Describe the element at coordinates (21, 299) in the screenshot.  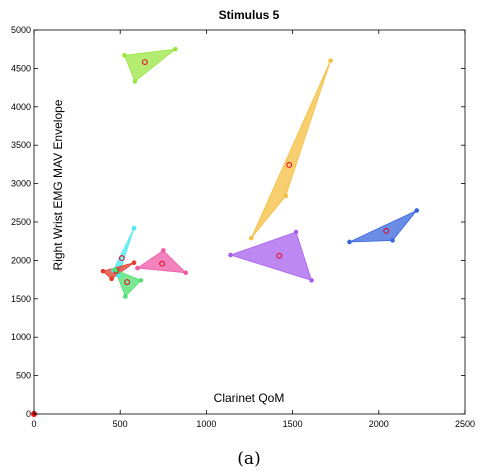
I see `y-tick-label-4: 1500` at that location.